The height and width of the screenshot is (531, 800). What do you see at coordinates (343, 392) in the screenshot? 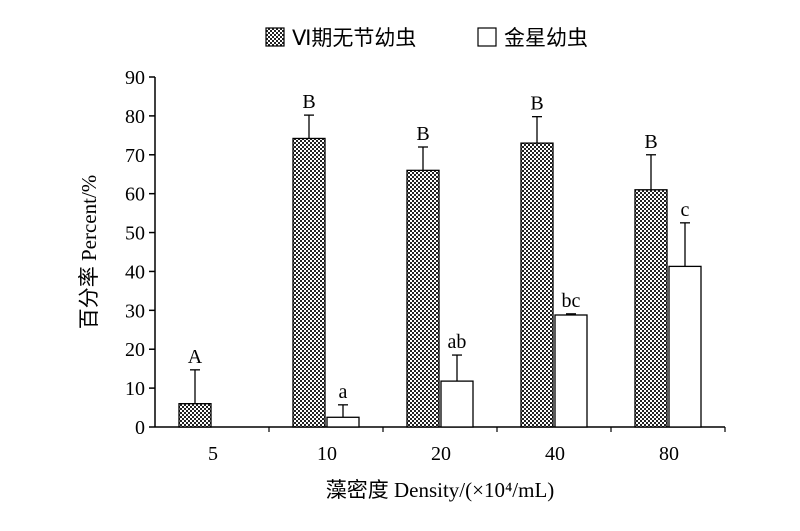
I see `significance-letter: a` at bounding box center [343, 392].